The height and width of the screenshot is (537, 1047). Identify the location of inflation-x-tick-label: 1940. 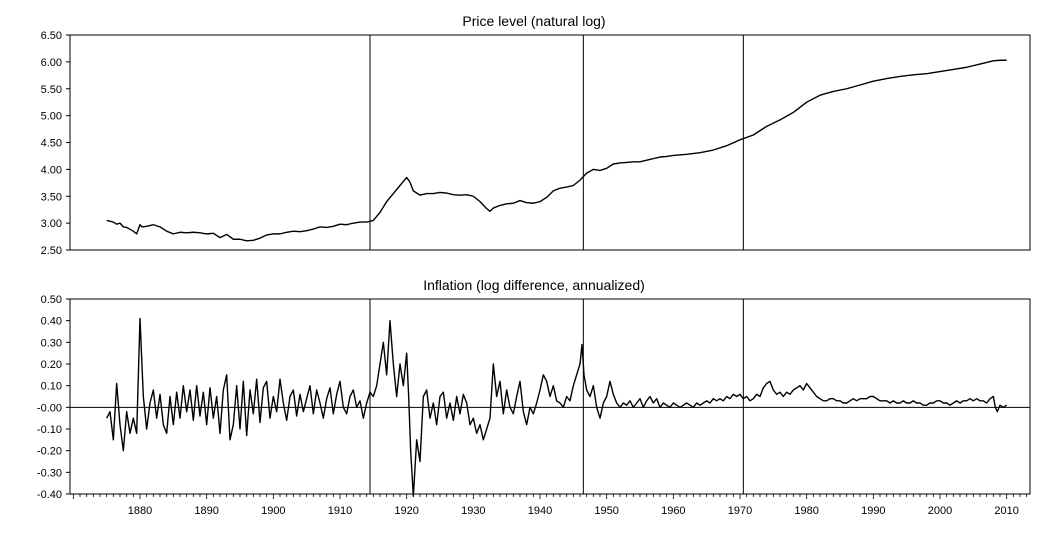
(540, 511).